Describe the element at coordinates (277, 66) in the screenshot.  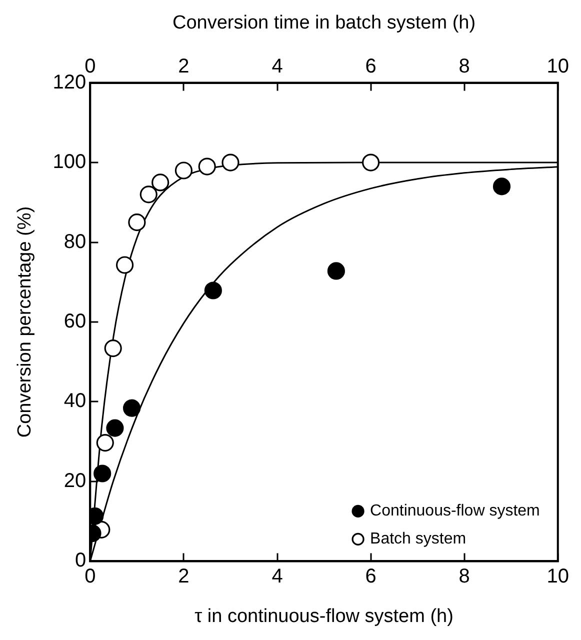
I see `x2-tick-label: 4` at that location.